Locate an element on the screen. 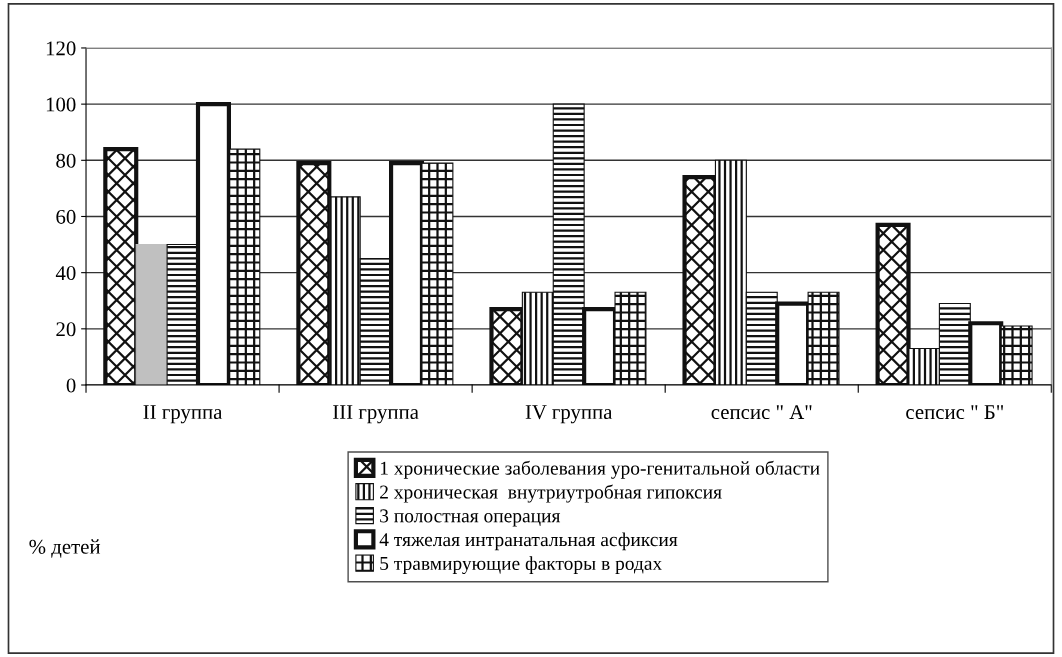  legend-label: 4 тяжелая интранатальная асфиксия is located at coordinates (528, 541).